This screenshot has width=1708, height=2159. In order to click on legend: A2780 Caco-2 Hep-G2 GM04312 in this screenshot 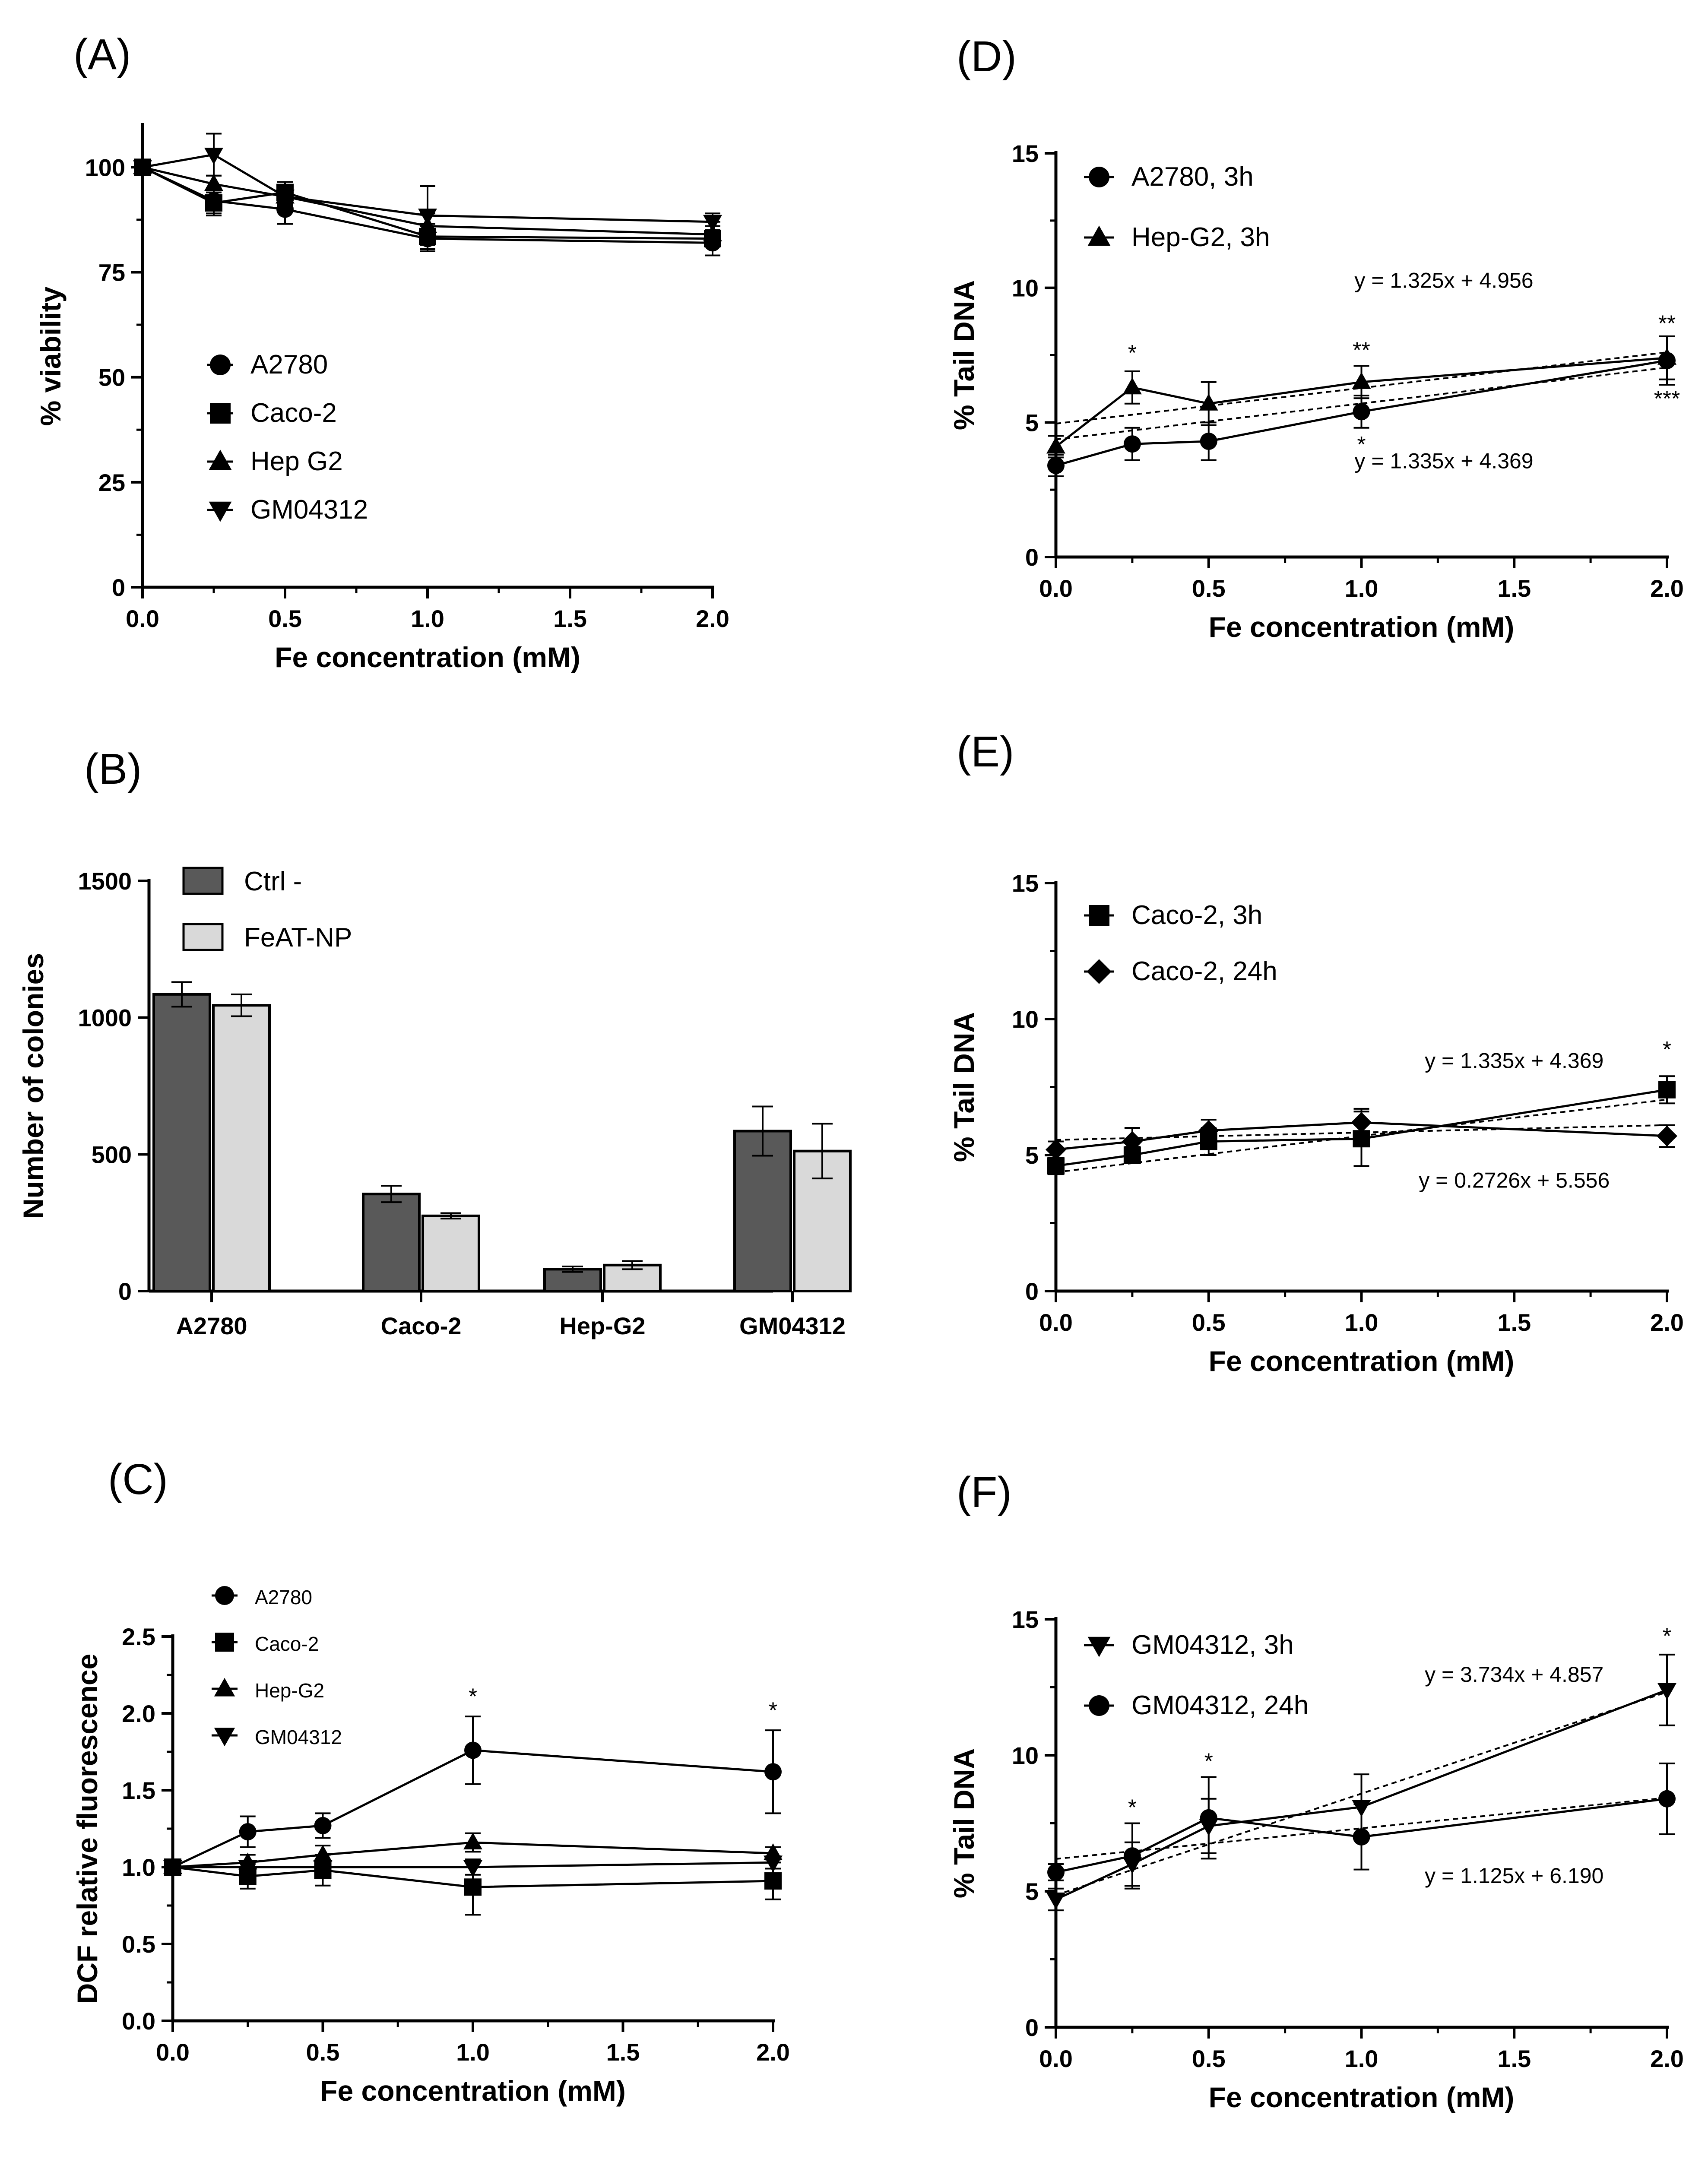, I will do `click(277, 1667)`.